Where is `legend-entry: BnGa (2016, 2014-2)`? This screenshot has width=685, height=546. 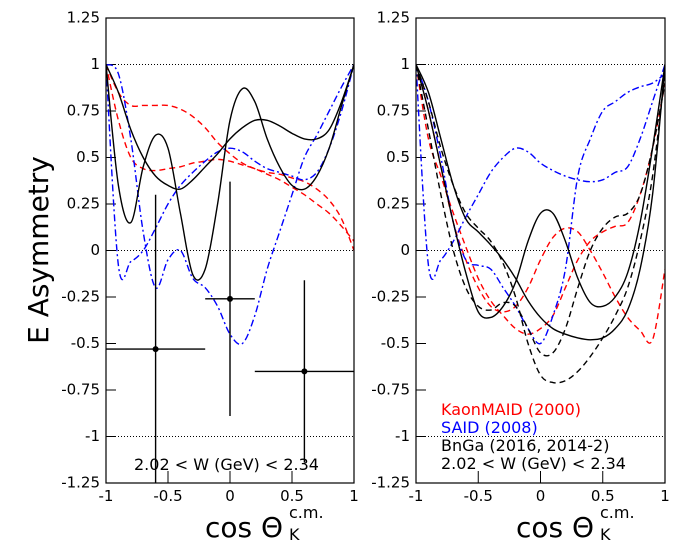
legend-entry: BnGa (2016, 2014-2) is located at coordinates (525, 445).